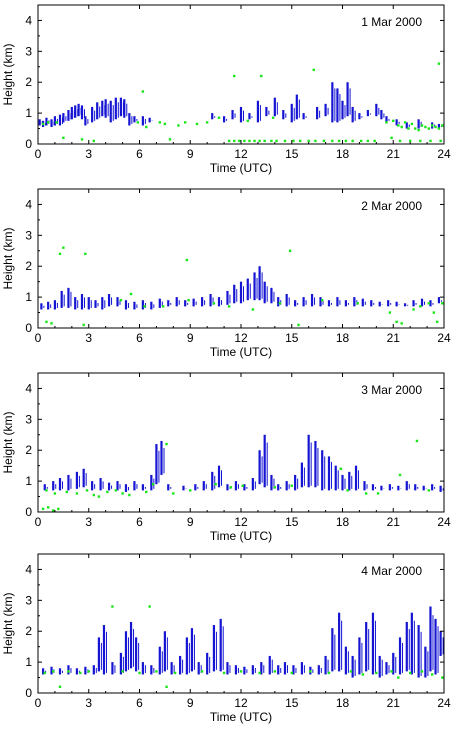 This screenshot has height=737, width=458. I want to click on x-tick-label: 24, so click(444, 522).